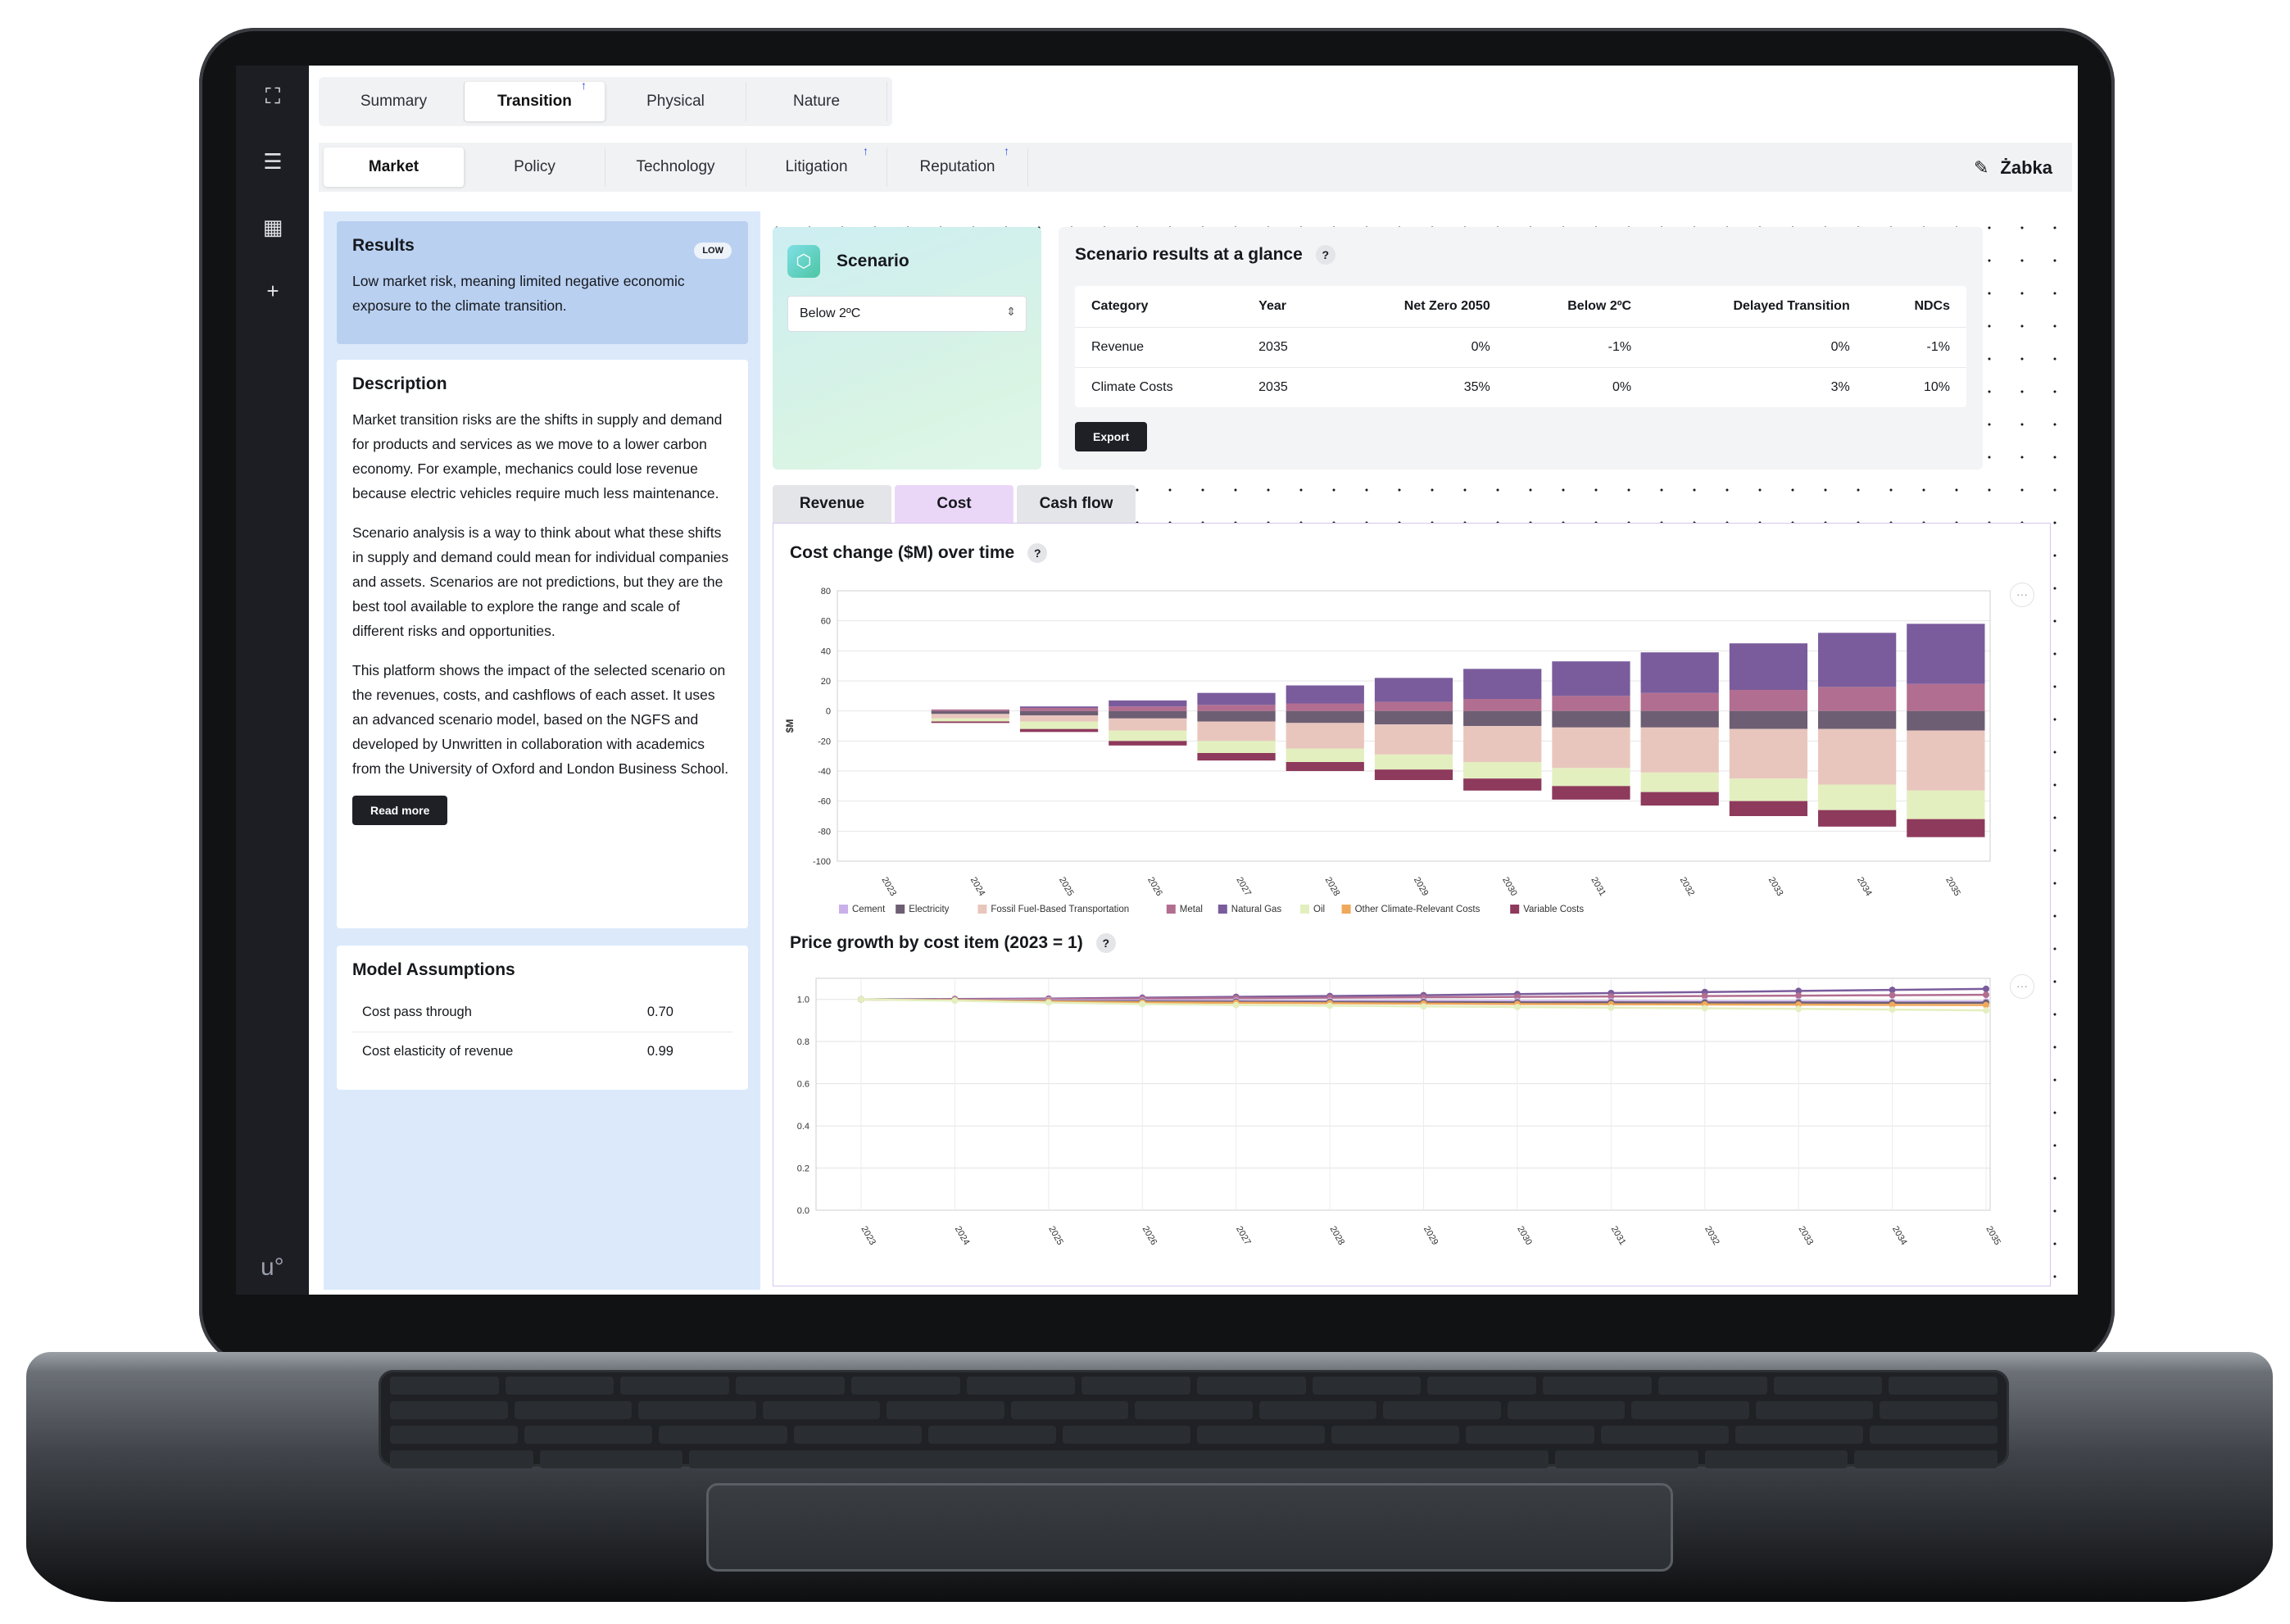  What do you see at coordinates (2026, 168) in the screenshot?
I see `company-name: Żabka` at bounding box center [2026, 168].